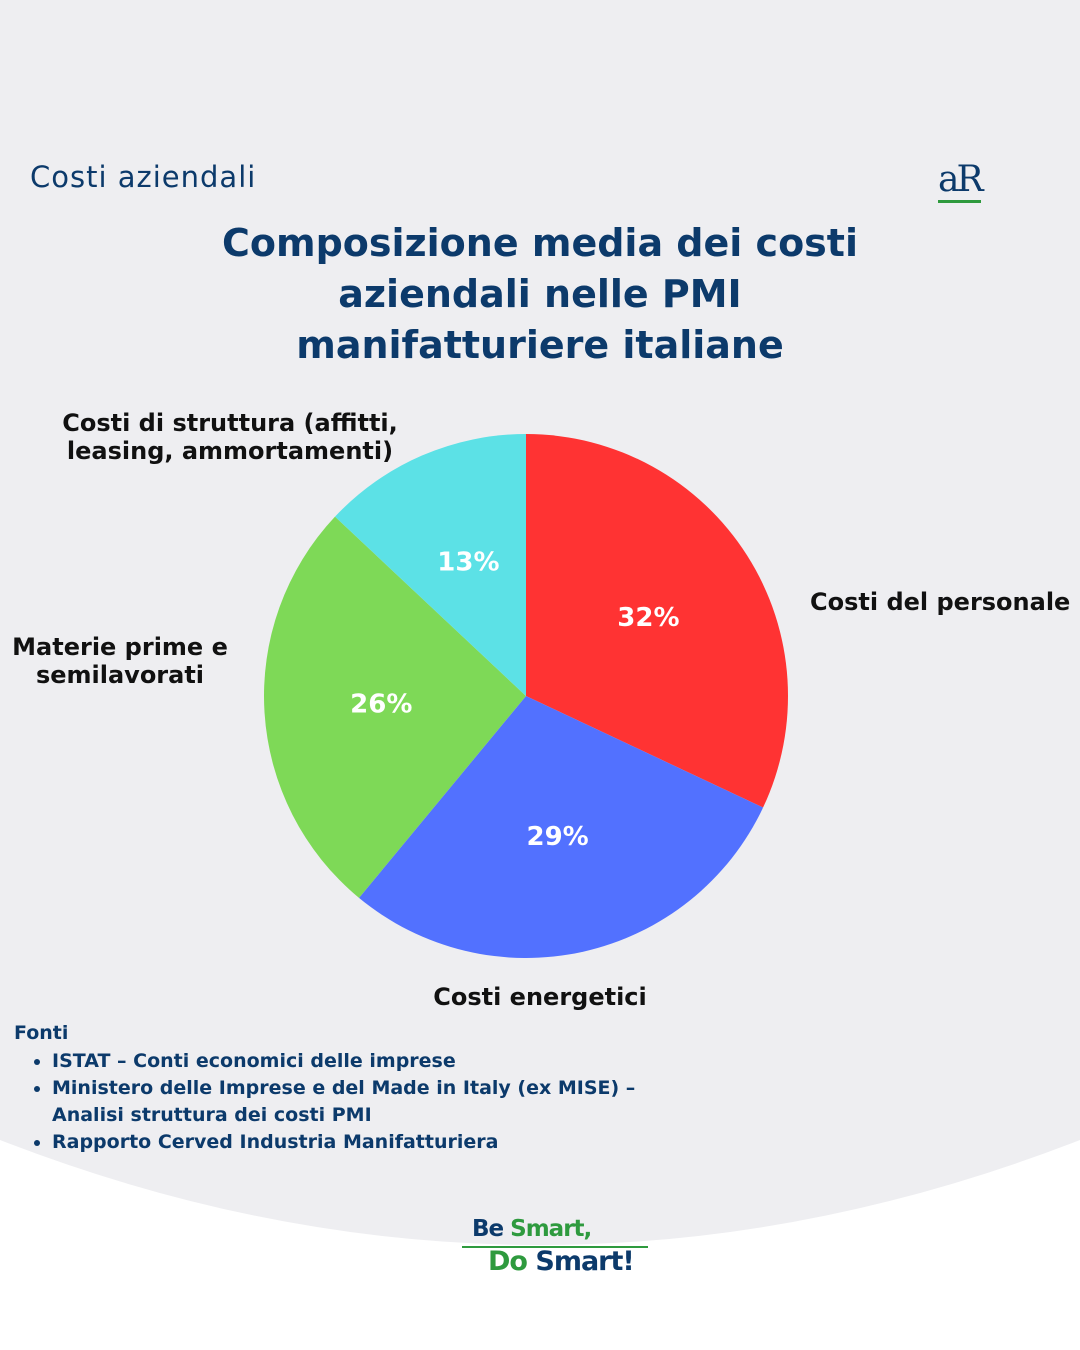 This screenshot has width=1080, height=1350. I want to click on slice-label: 32%, so click(648, 618).